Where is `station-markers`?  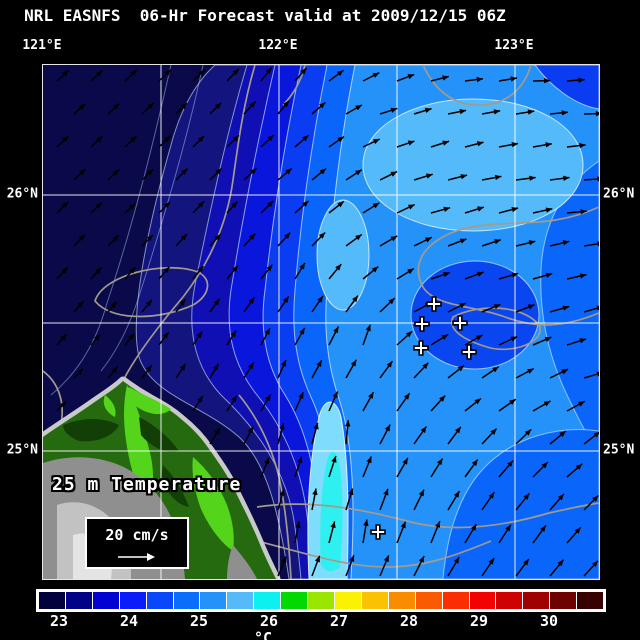 station-markers is located at coordinates (423, 418).